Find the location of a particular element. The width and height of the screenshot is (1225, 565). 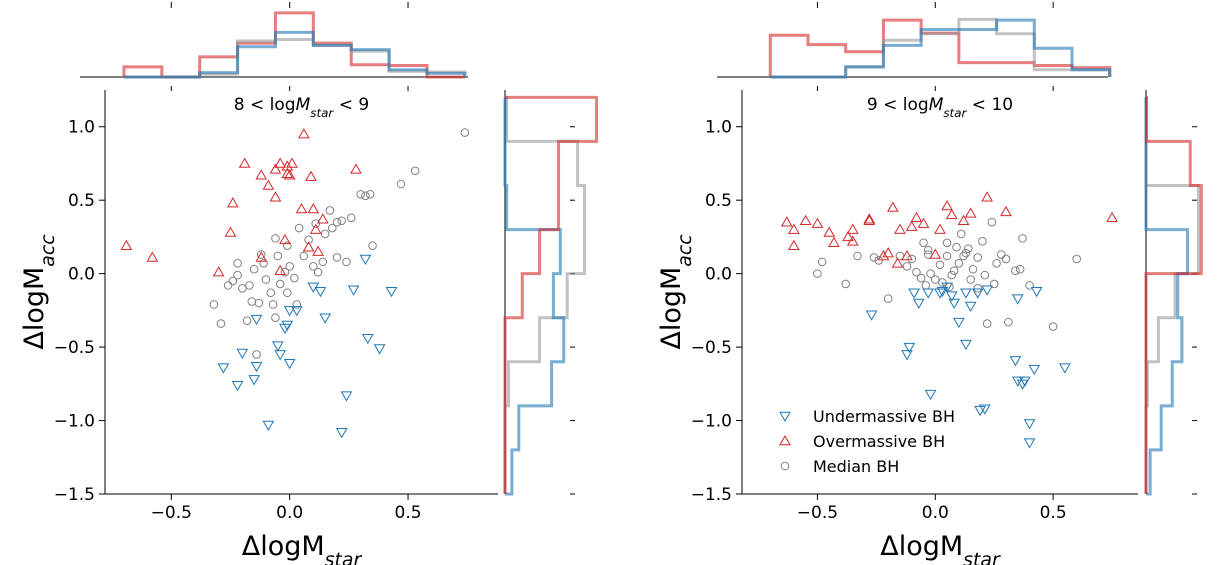

right-hist-overmassive is located at coordinates (551, 294).